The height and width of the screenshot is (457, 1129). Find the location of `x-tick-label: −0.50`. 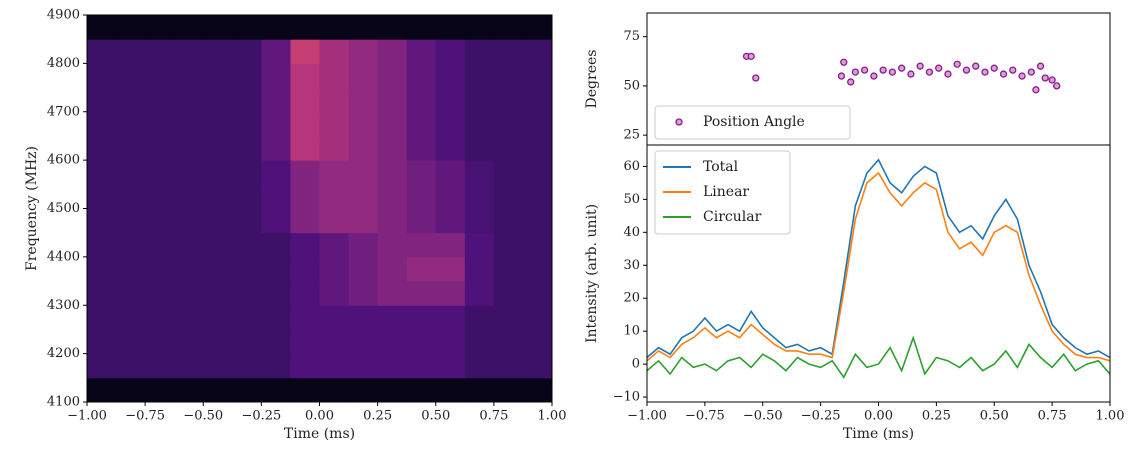

x-tick-label: −0.50 is located at coordinates (203, 416).